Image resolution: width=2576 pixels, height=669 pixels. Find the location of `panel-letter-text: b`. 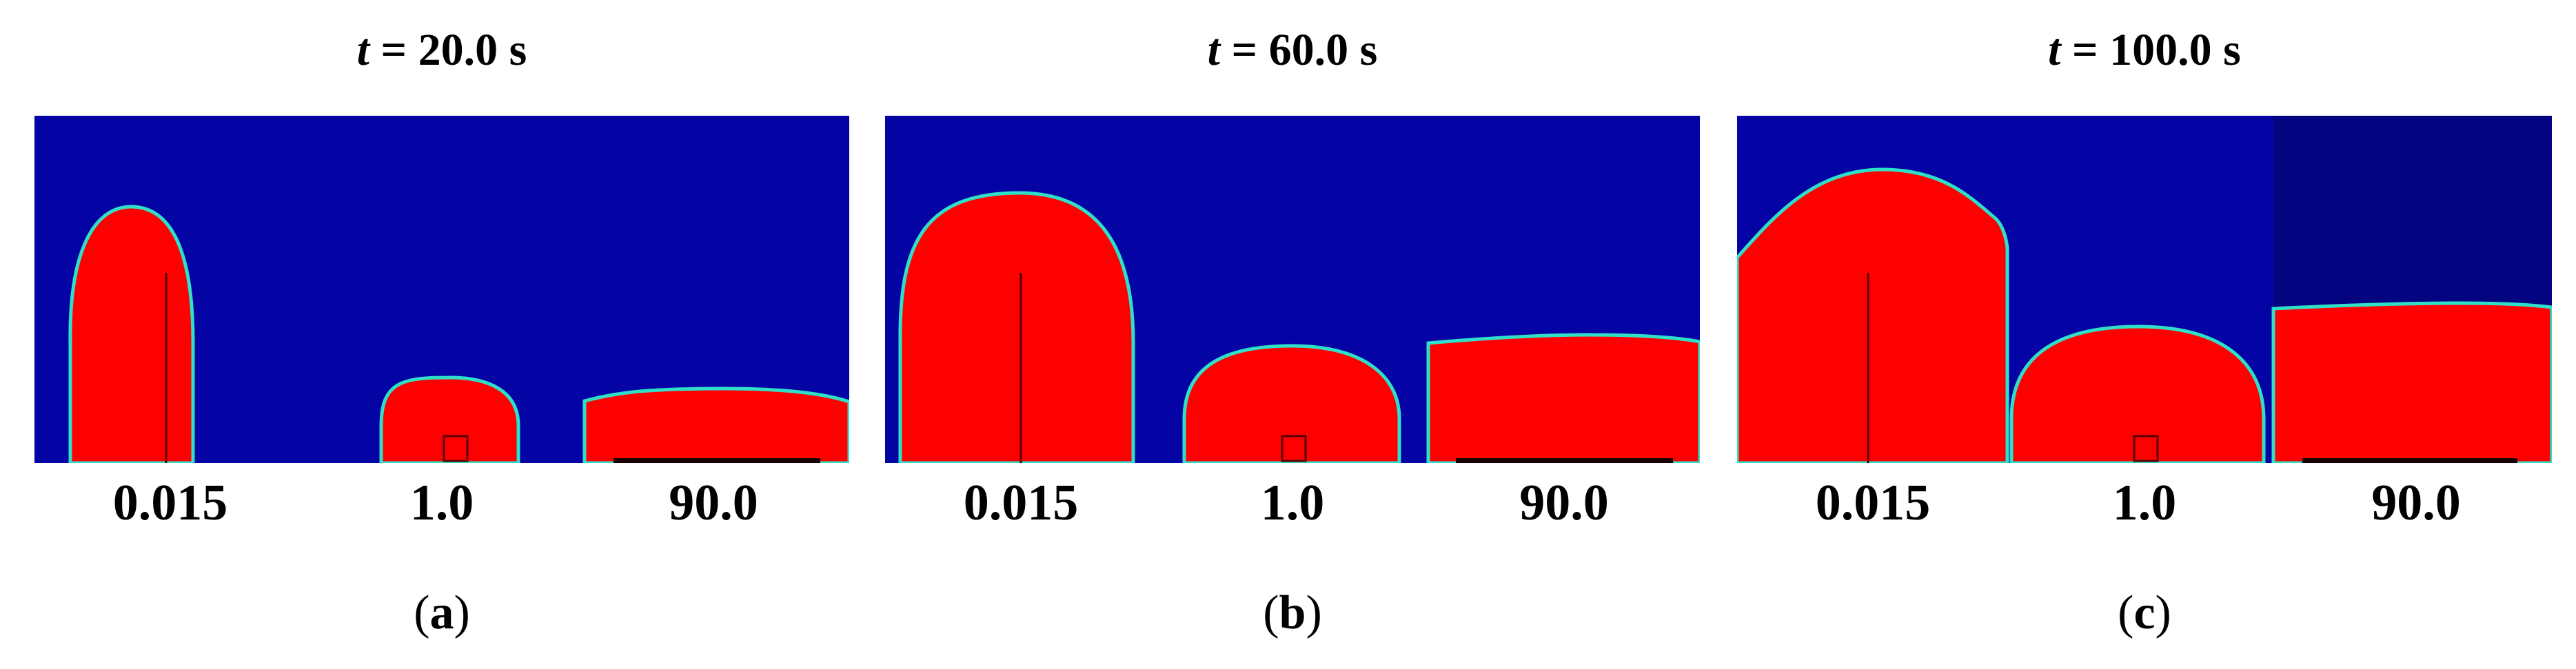

panel-letter-text: b is located at coordinates (1292, 612).